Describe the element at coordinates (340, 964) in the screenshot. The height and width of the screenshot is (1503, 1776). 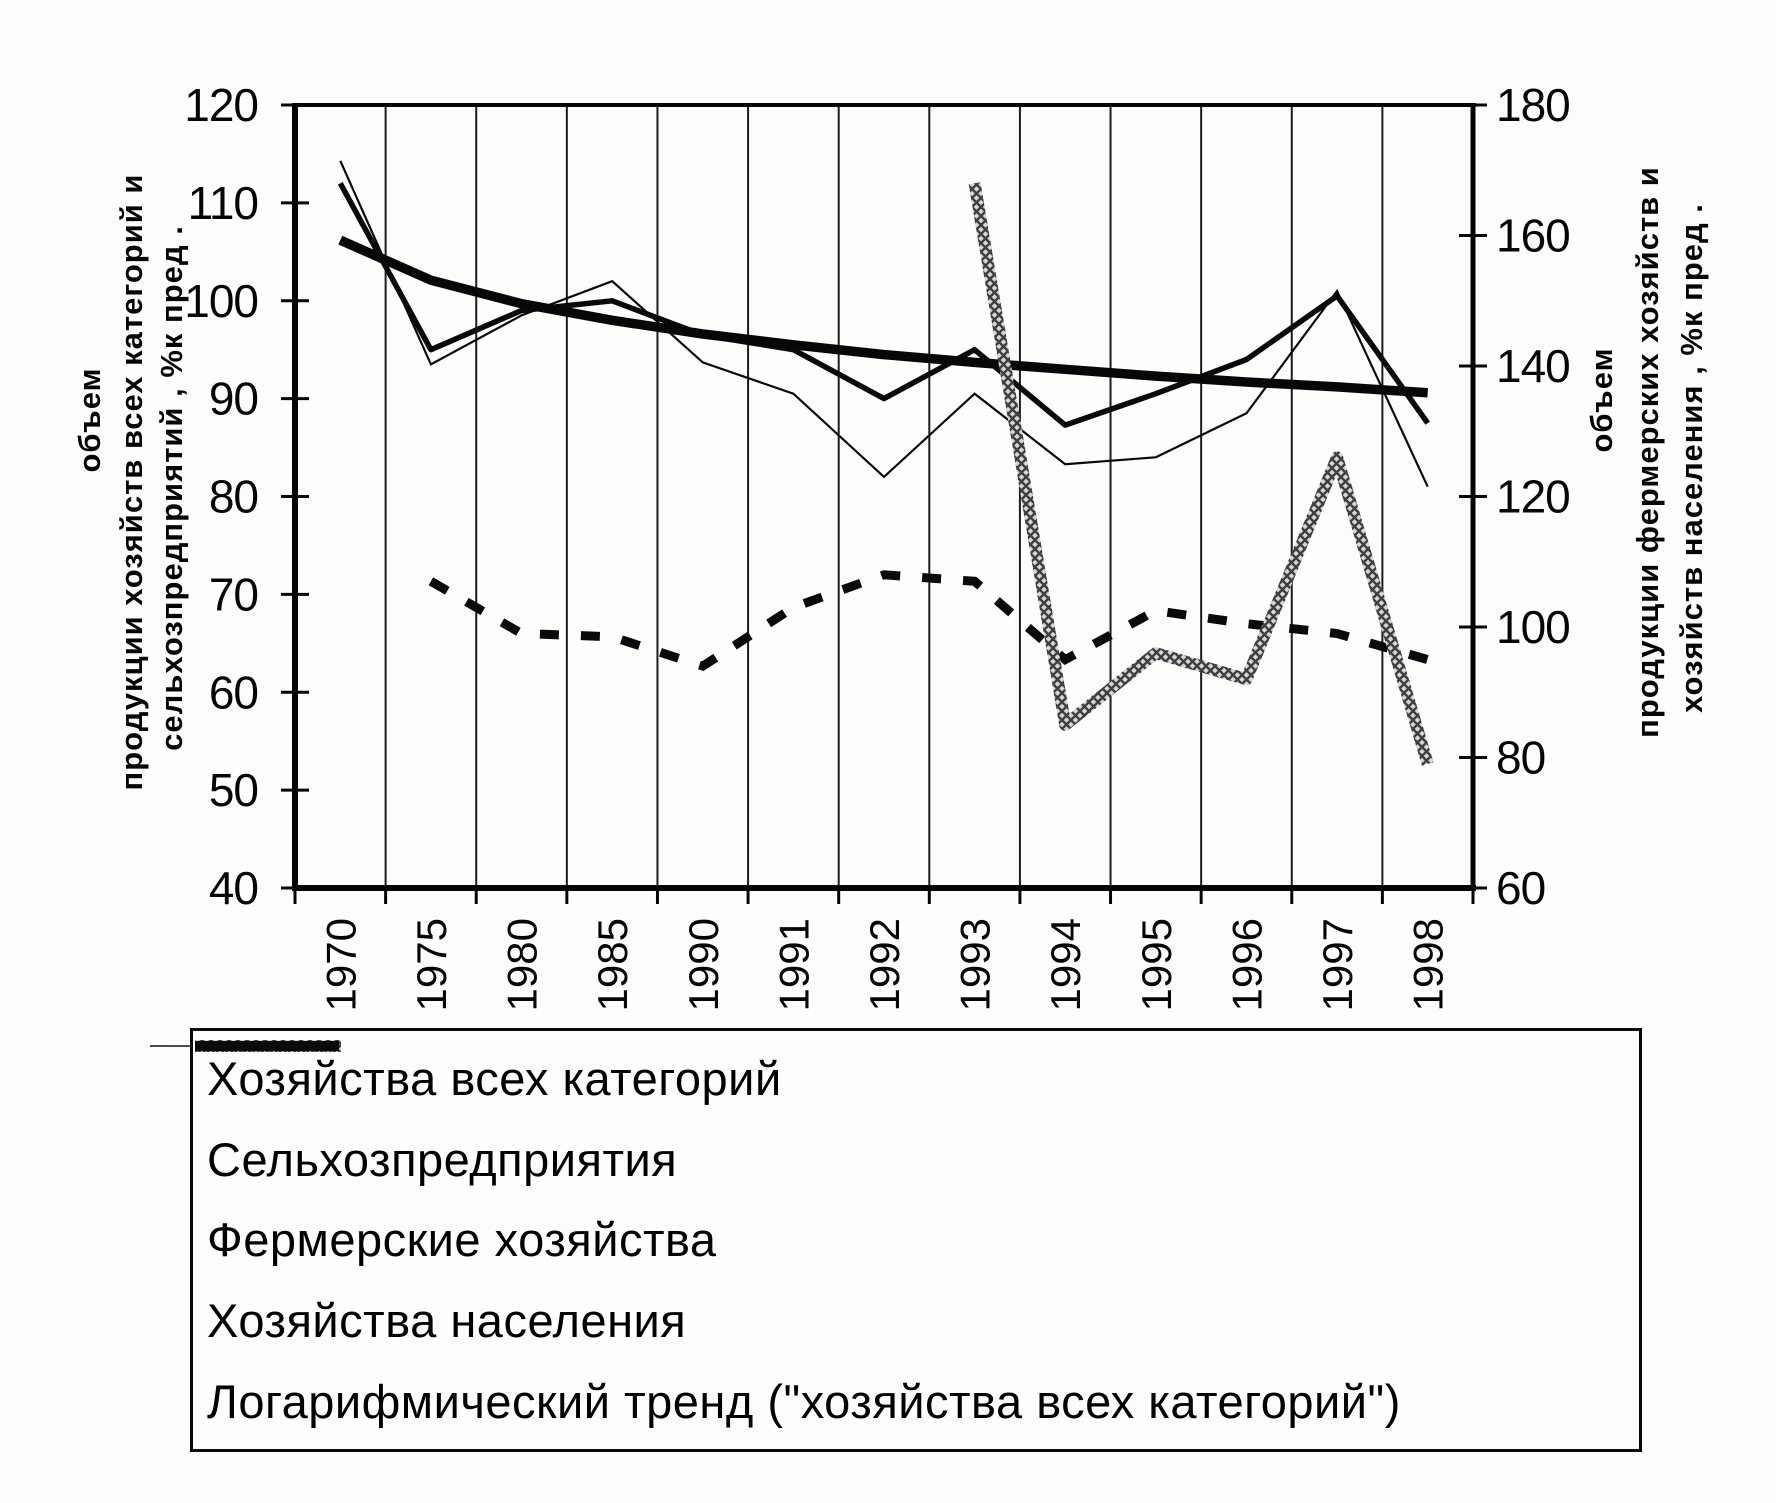
I see `x-tick-label: 1970` at that location.